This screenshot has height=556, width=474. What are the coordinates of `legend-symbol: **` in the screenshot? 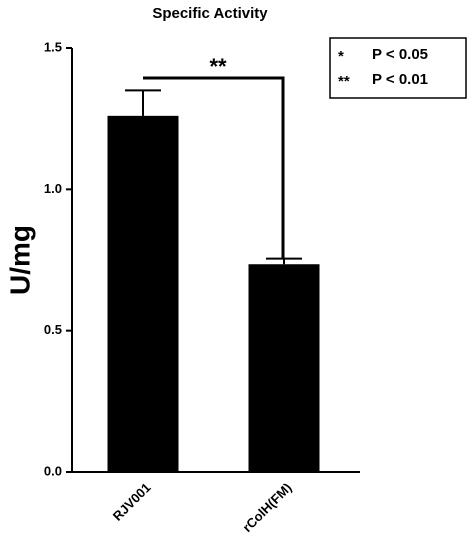 It's located at (344, 81).